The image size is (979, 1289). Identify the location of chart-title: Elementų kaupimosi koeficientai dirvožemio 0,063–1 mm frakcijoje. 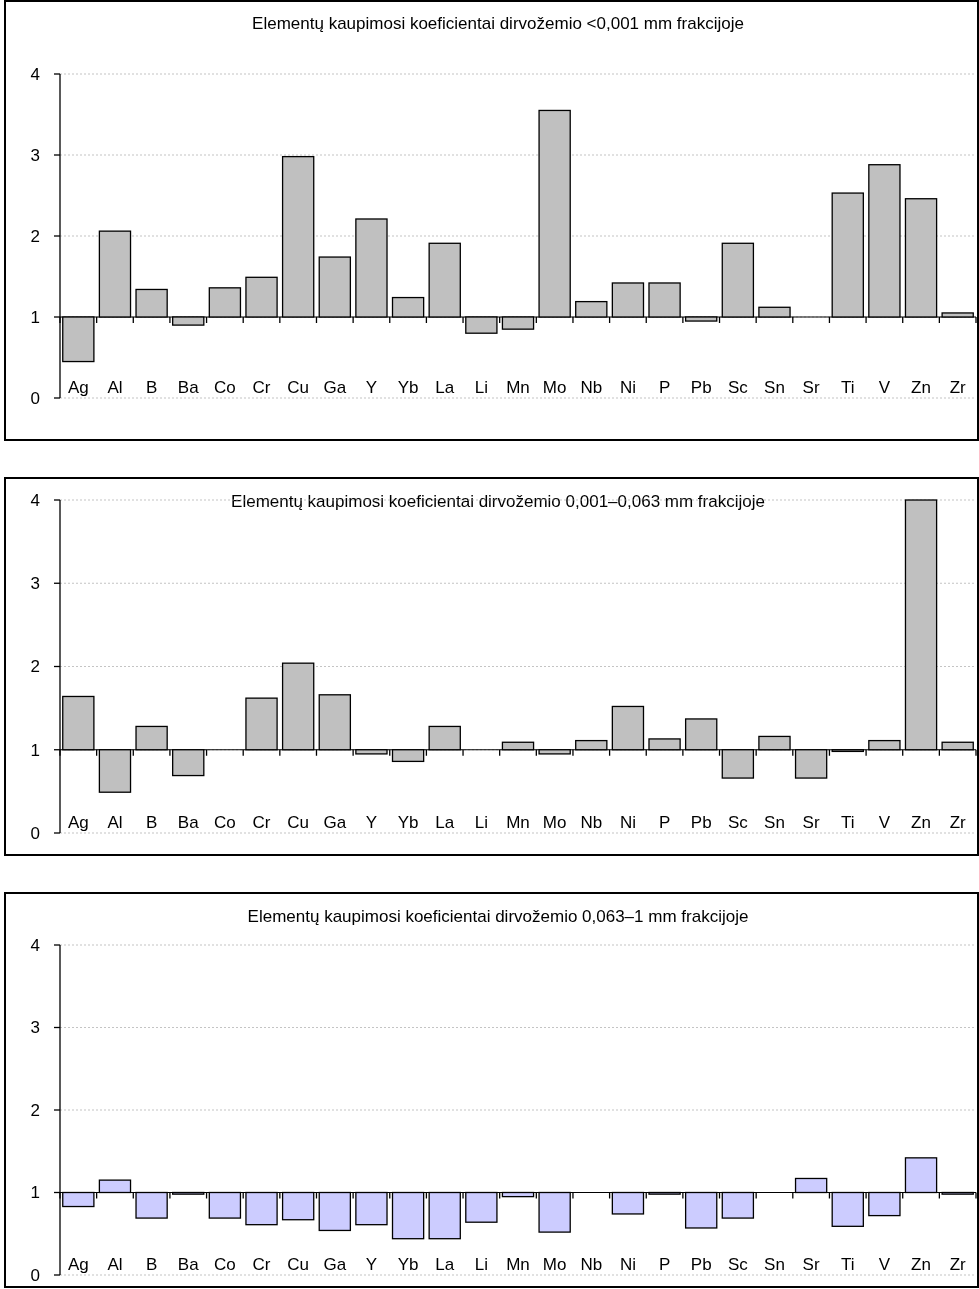
(498, 916).